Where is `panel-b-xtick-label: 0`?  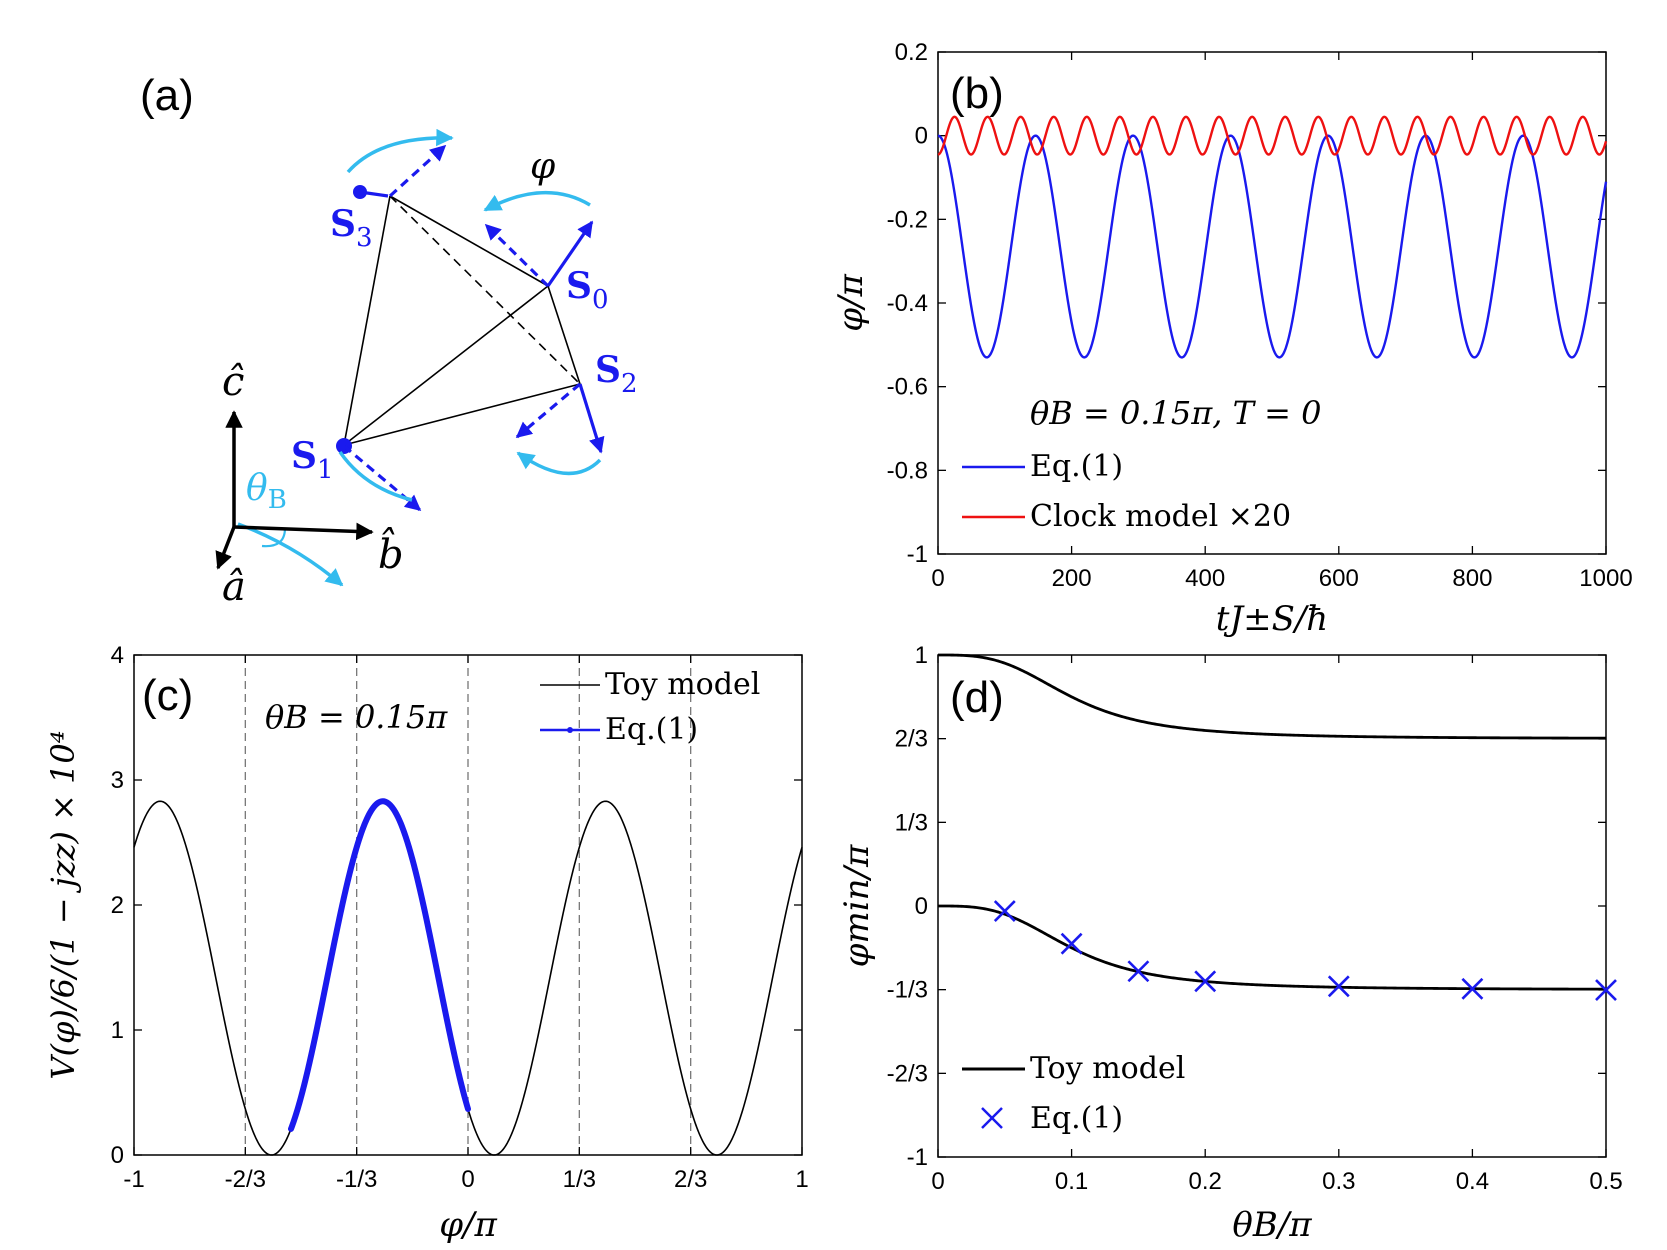 panel-b-xtick-label: 0 is located at coordinates (937, 578).